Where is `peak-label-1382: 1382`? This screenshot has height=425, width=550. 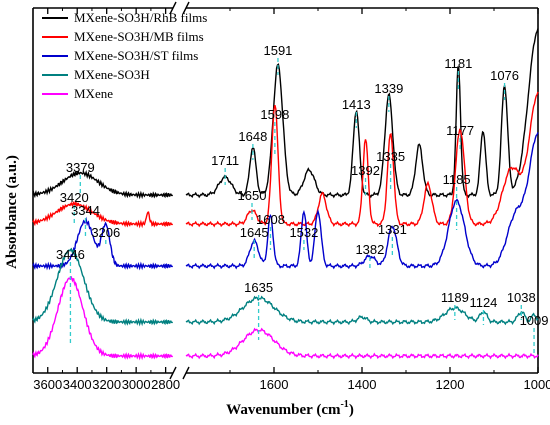
peak-label-1382: 1382 is located at coordinates (369, 249).